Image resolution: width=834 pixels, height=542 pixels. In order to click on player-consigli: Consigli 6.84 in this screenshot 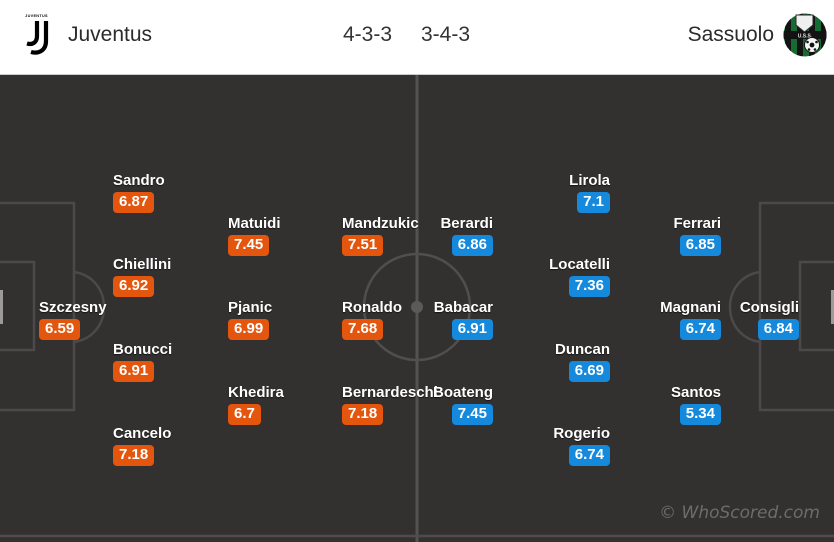, I will do `click(769, 320)`.